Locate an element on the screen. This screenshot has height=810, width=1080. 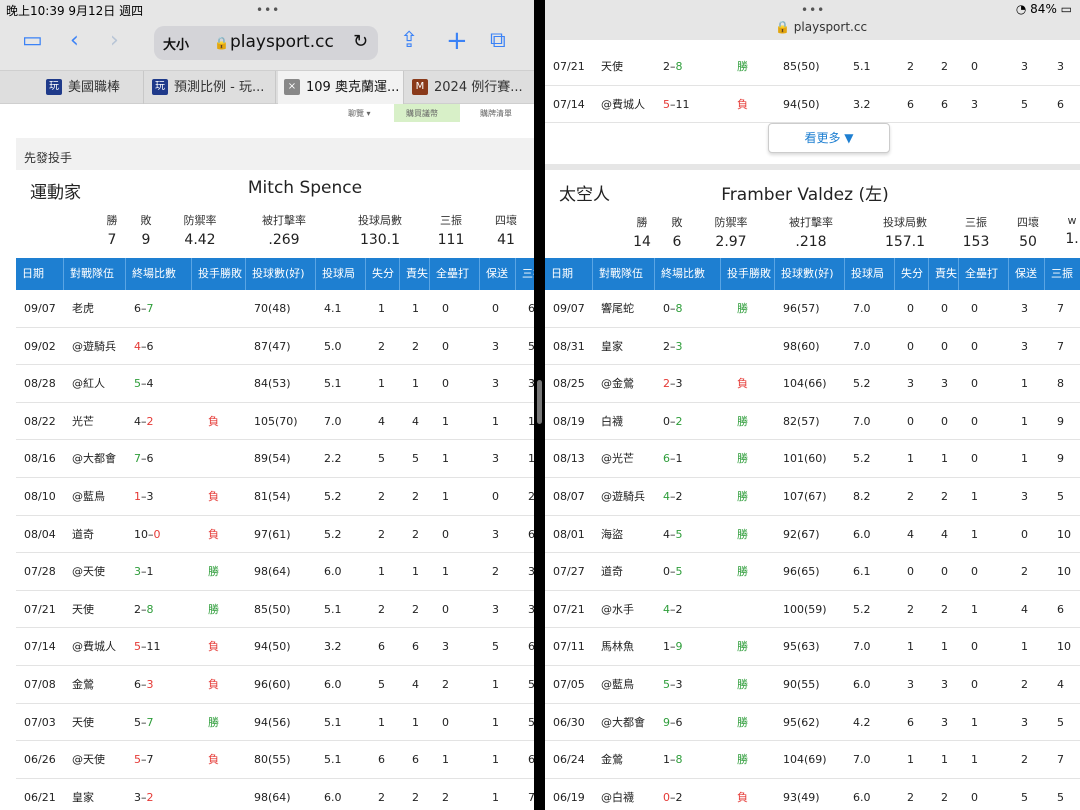
score-home: 7 is located at coordinates (137, 459).